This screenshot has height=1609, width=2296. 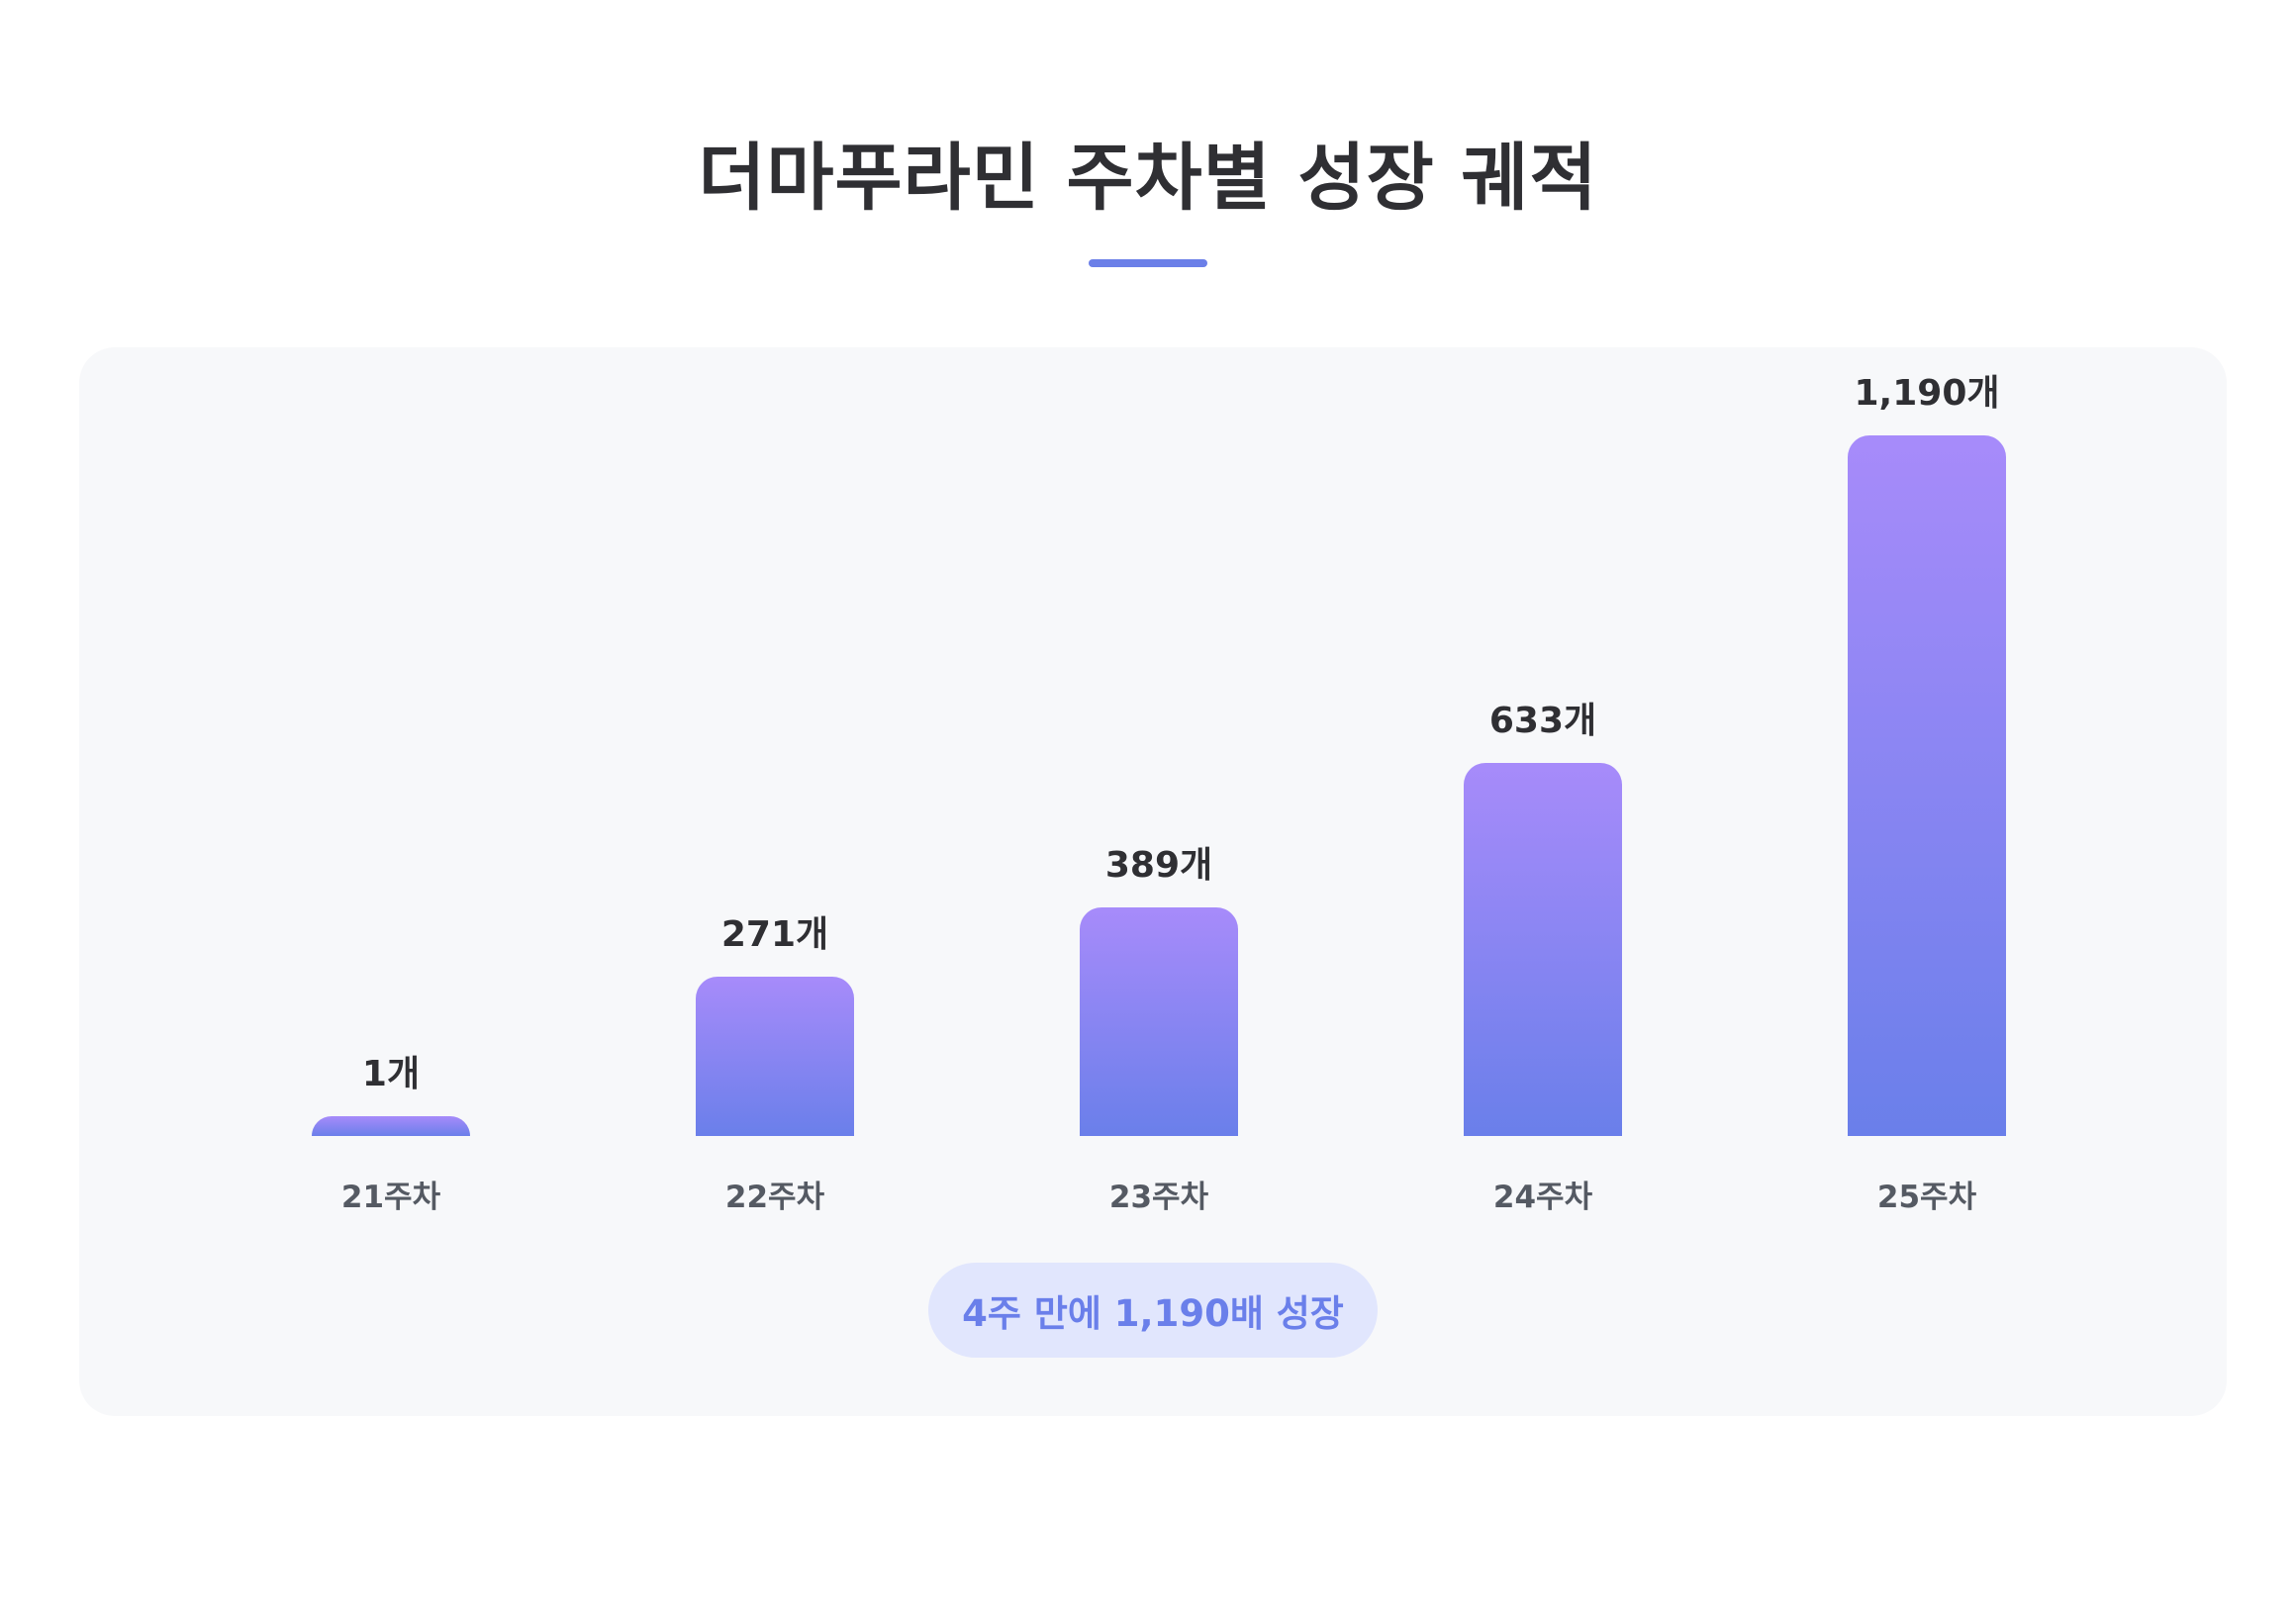 I want to click on summary-badge: 4주 만에 1,190배 성장, so click(x=1153, y=1310).